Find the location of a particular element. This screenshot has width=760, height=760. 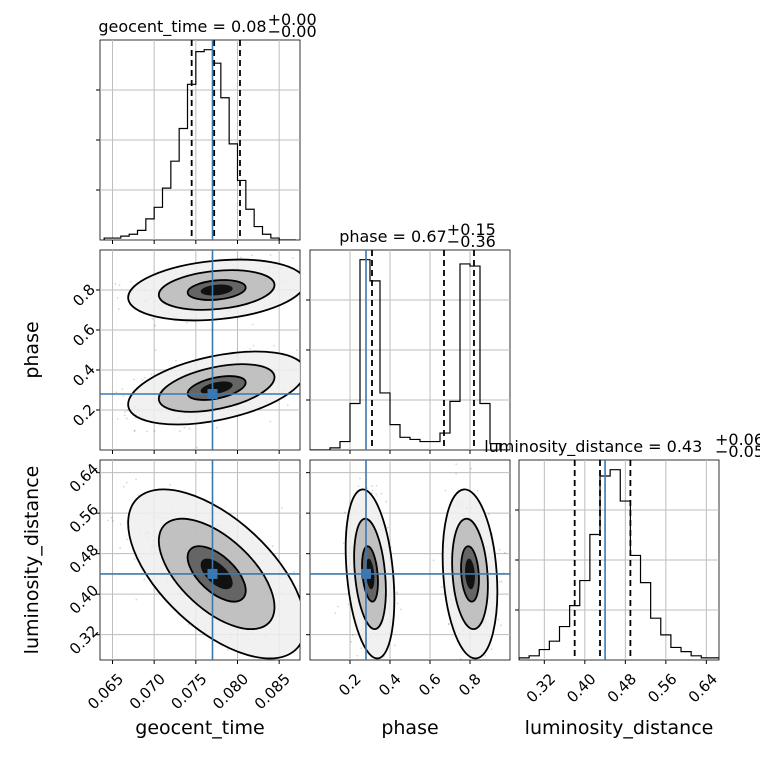

x-tick-label: 0.8 is located at coordinates (470, 685).